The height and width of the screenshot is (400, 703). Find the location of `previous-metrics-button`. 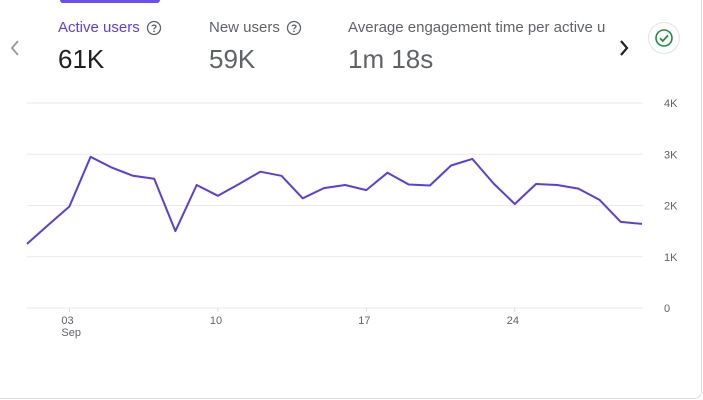

previous-metrics-button is located at coordinates (15, 48).